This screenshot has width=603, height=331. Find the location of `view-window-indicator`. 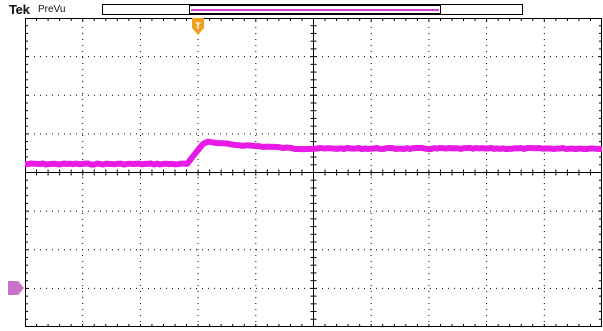

view-window-indicator is located at coordinates (315, 10).